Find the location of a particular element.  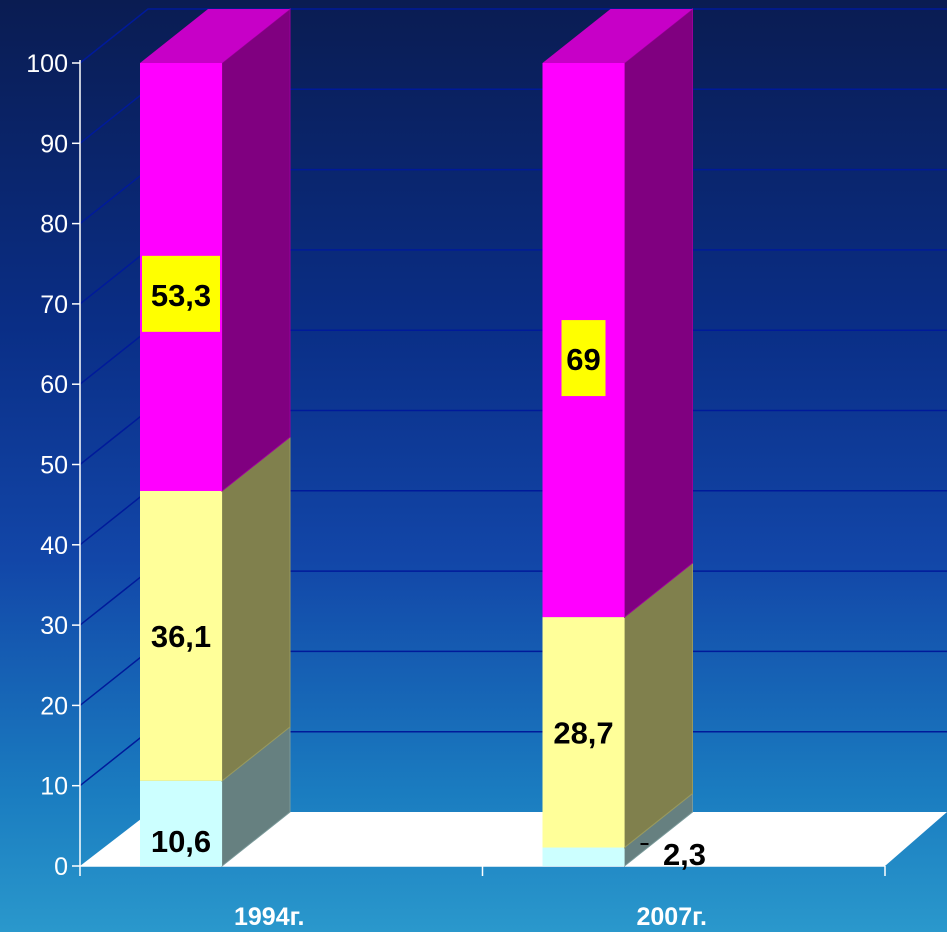

x-axis-ticks: 1994г. 2007г. is located at coordinates (482, 898).